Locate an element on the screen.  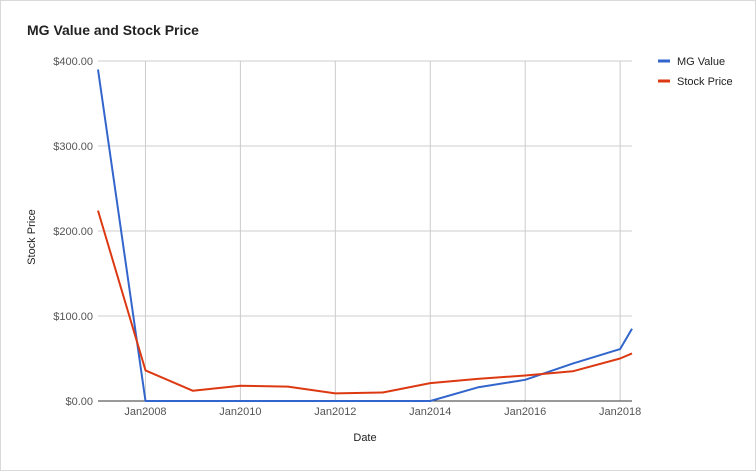
legend-label-mg-value: MG Value is located at coordinates (701, 62).